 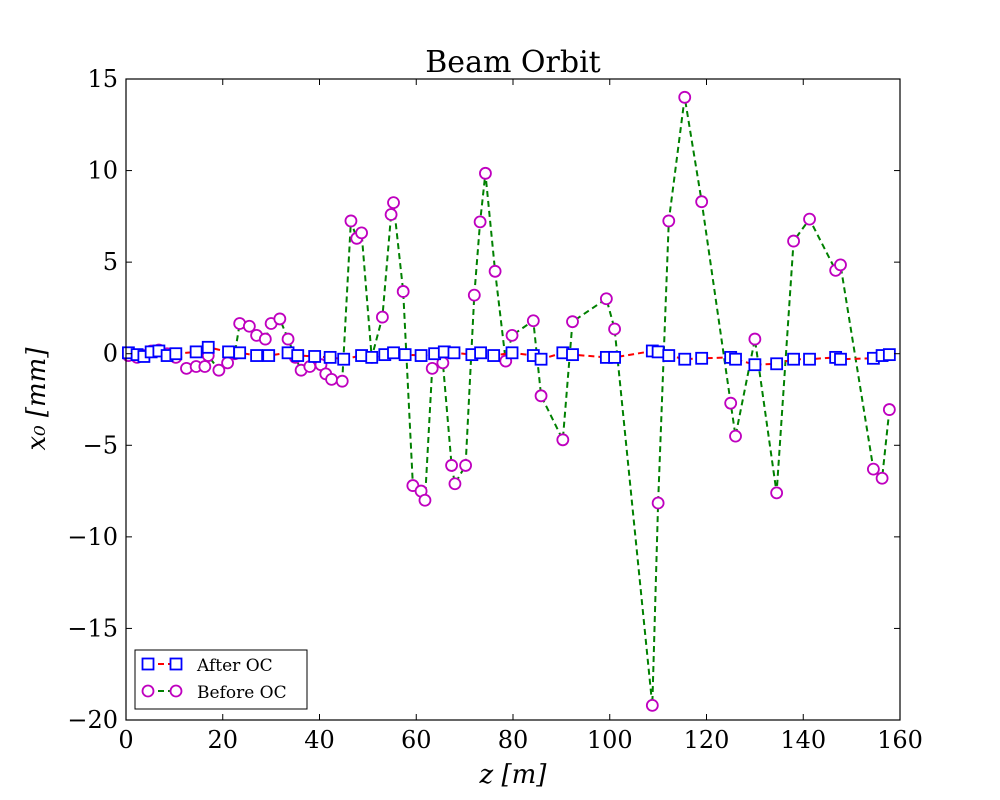 I want to click on legend-box, so click(x=221, y=679).